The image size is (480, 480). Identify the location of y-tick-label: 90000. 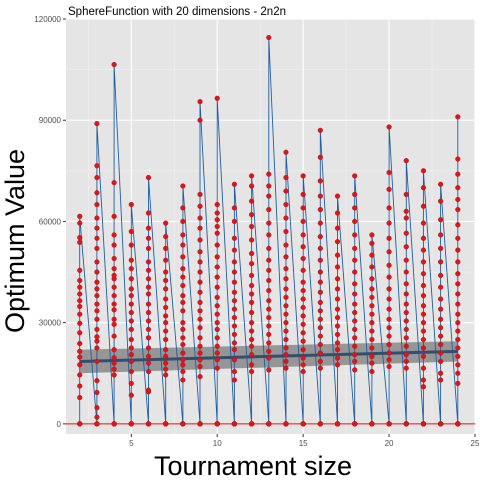
(50, 120).